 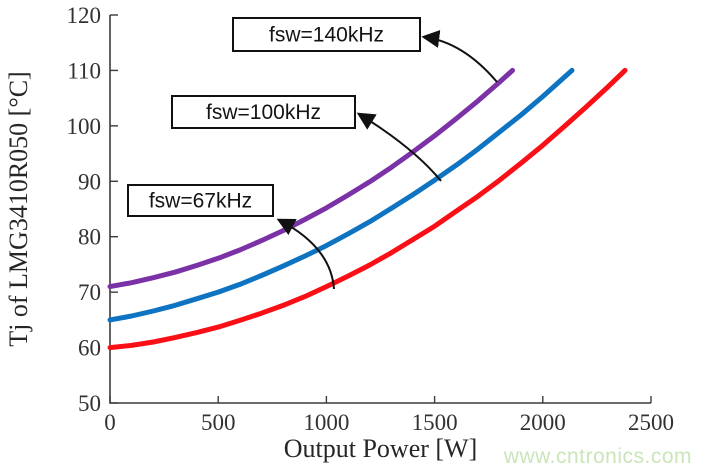 What do you see at coordinates (89, 403) in the screenshot?
I see `y-tick-label: 50` at bounding box center [89, 403].